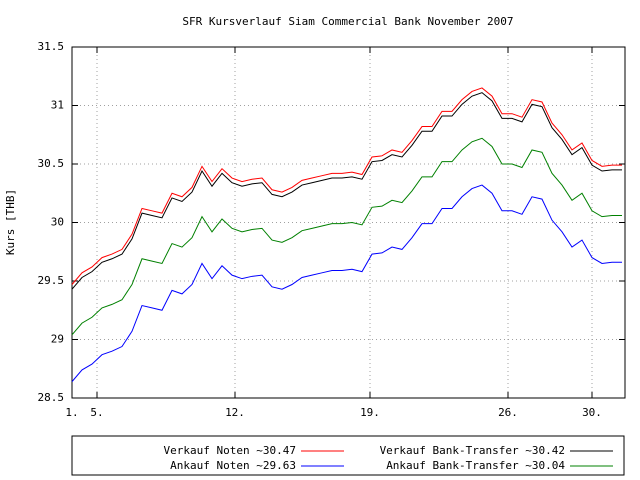 The height and width of the screenshot is (480, 640). What do you see at coordinates (57, 105) in the screenshot?
I see `y-tick-label: 31` at bounding box center [57, 105].